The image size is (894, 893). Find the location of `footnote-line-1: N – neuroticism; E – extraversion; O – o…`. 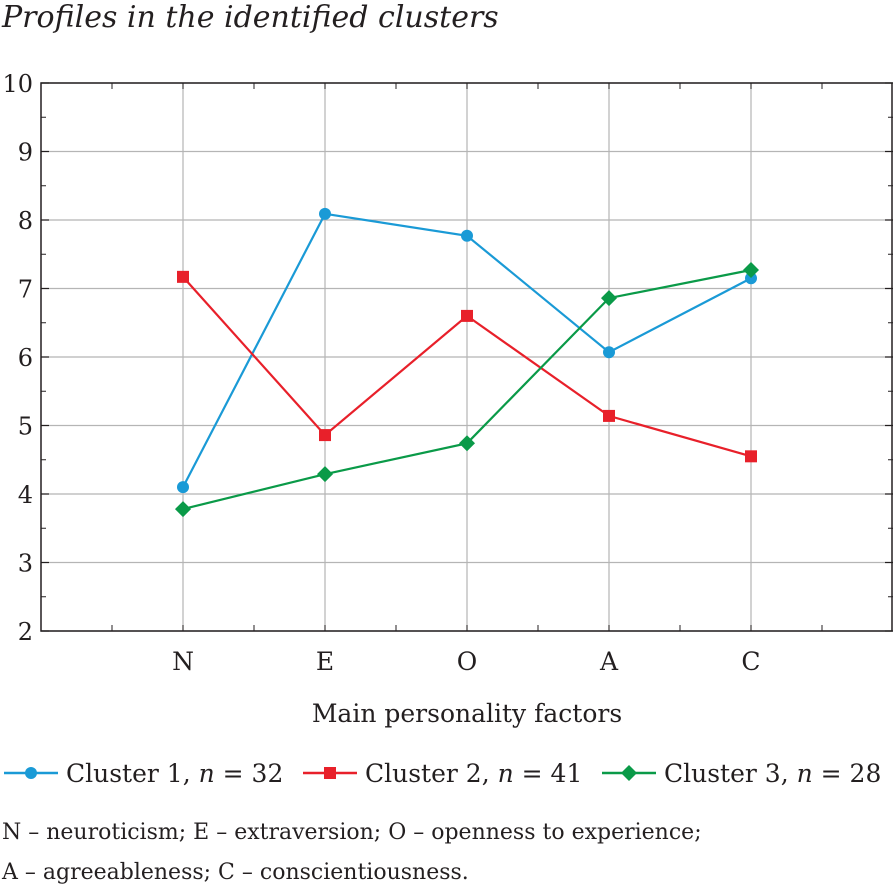

footnote-line-1: N – neuroticism; E – extraversion; O – o… is located at coordinates (352, 832).